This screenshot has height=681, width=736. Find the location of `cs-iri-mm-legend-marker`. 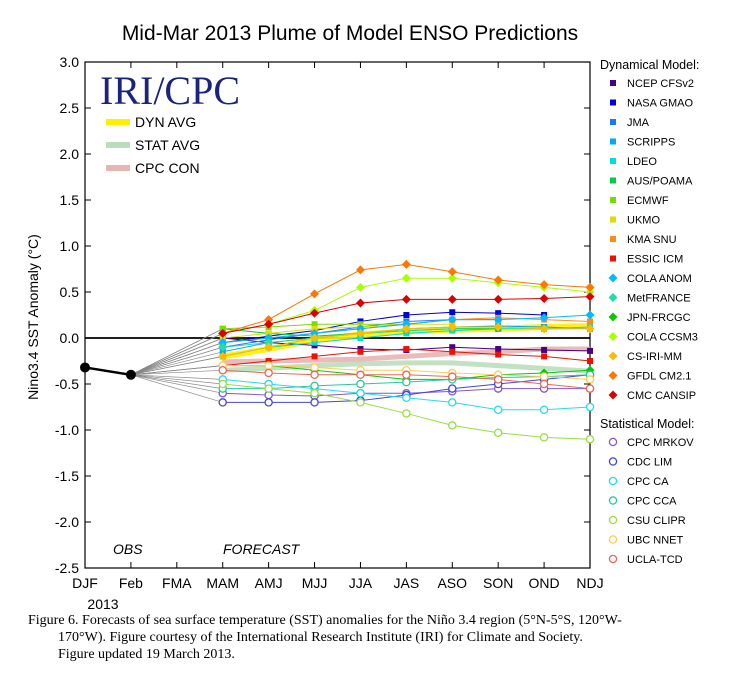

cs-iri-mm-legend-marker is located at coordinates (613, 356).